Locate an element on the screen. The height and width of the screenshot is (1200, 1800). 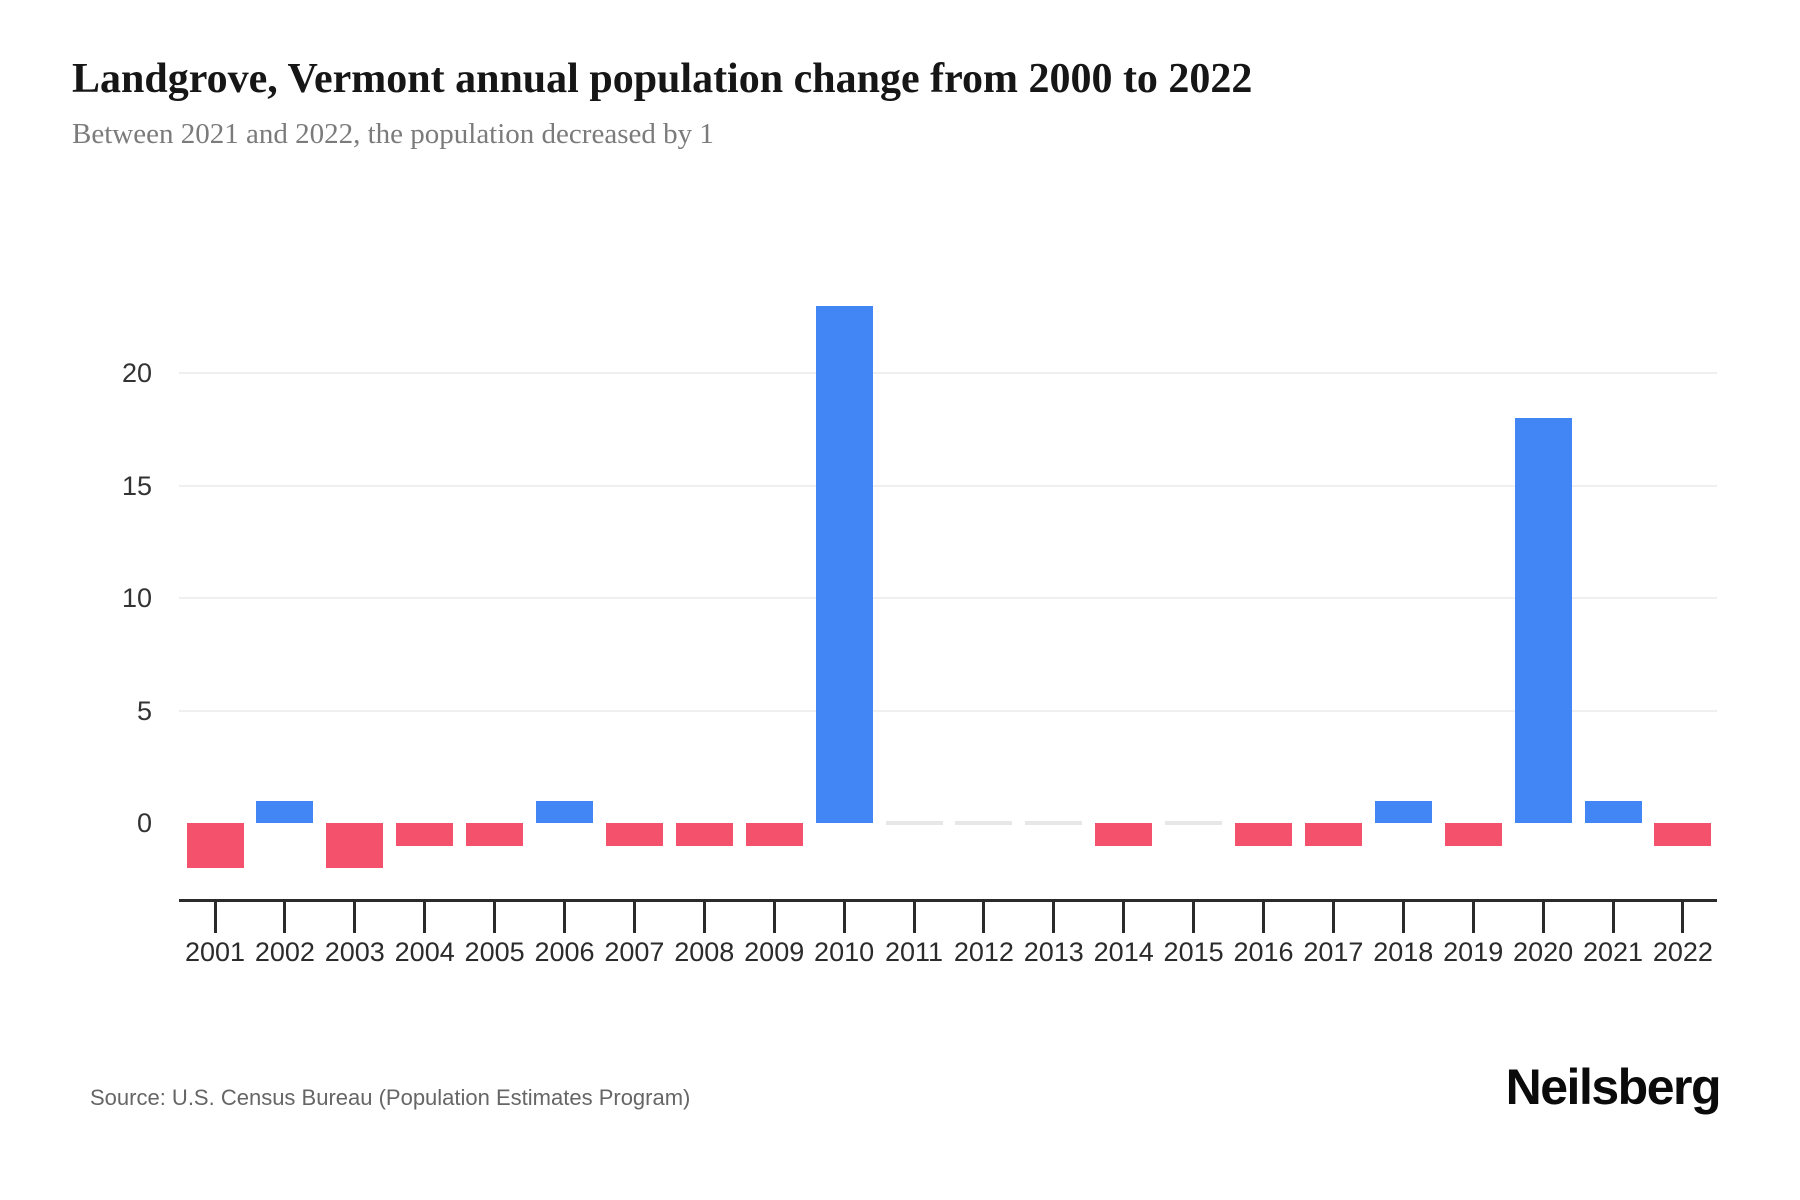
bar-2001 is located at coordinates (215, 845).